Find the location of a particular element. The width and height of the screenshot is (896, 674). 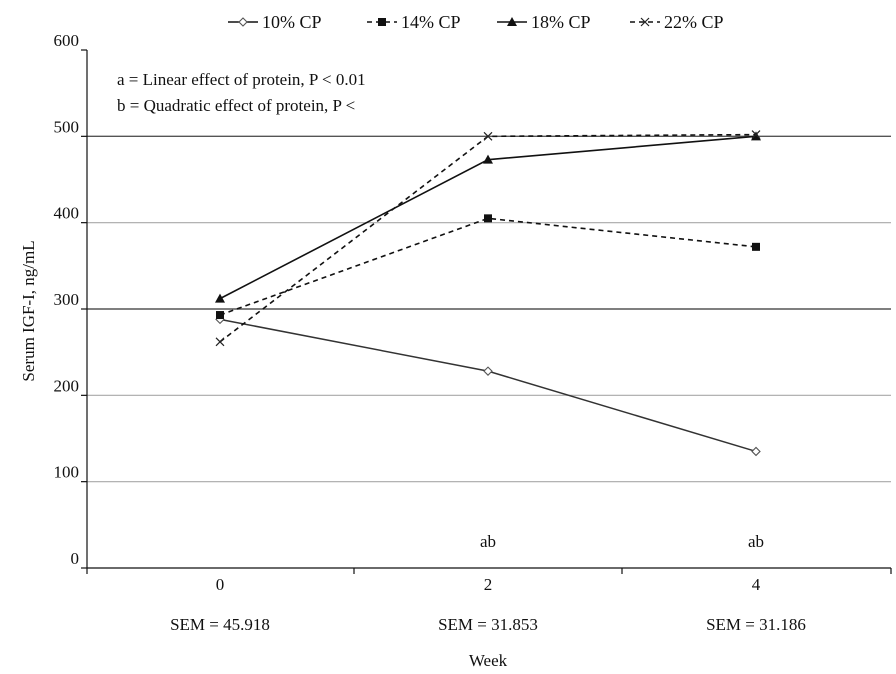

legend-item: 18% CP is located at coordinates (544, 22).